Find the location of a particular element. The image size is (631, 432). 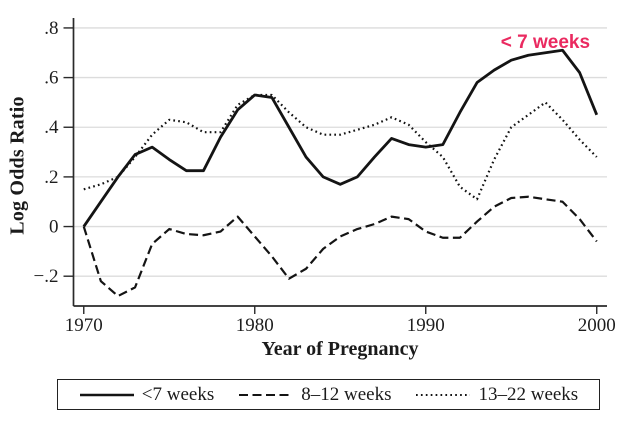

y-tick-label: −.2 is located at coordinates (46, 276).